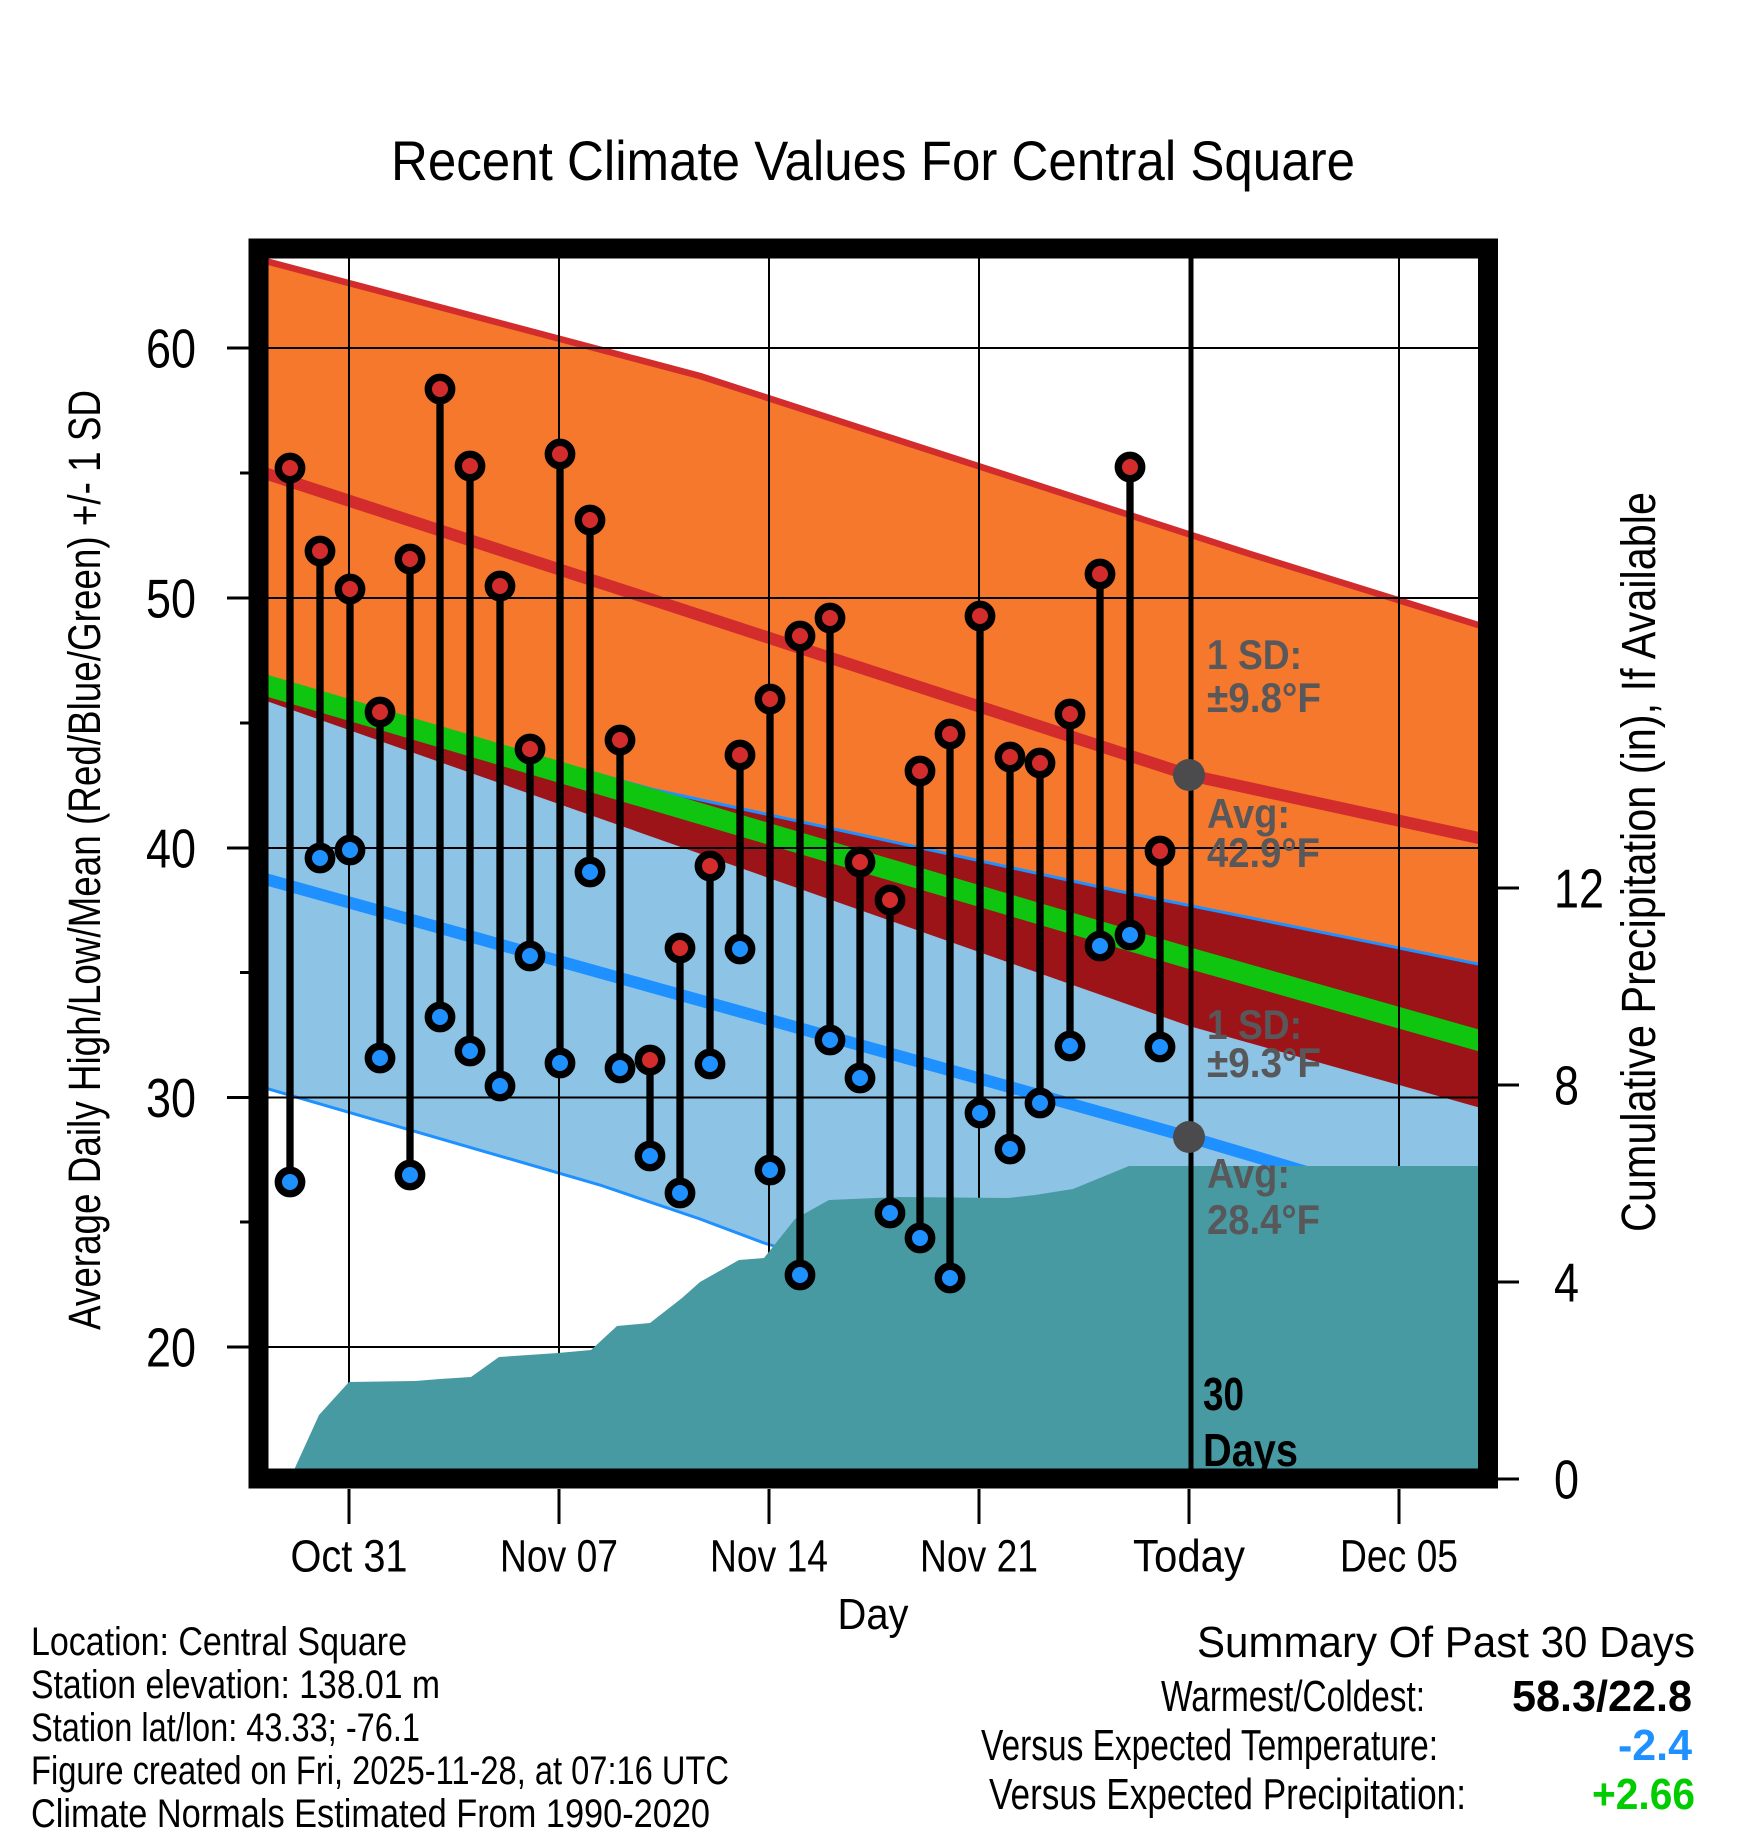 The image size is (1748, 1833). I want to click on svg-text: Station elevation: 138.01 m, so click(235, 1685).